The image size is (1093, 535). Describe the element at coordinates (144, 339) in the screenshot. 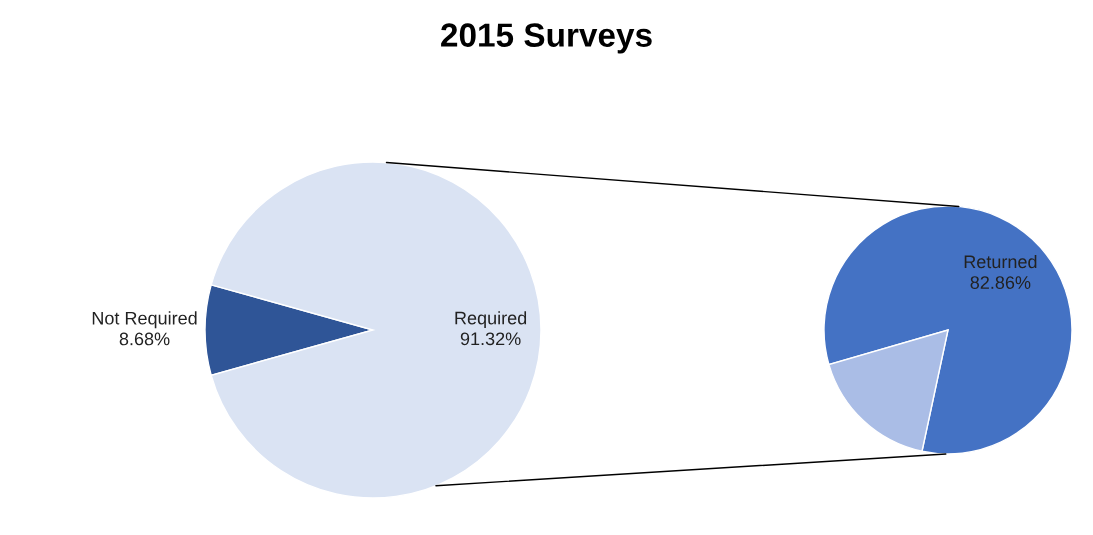

I see `data-label: 8.68%` at that location.